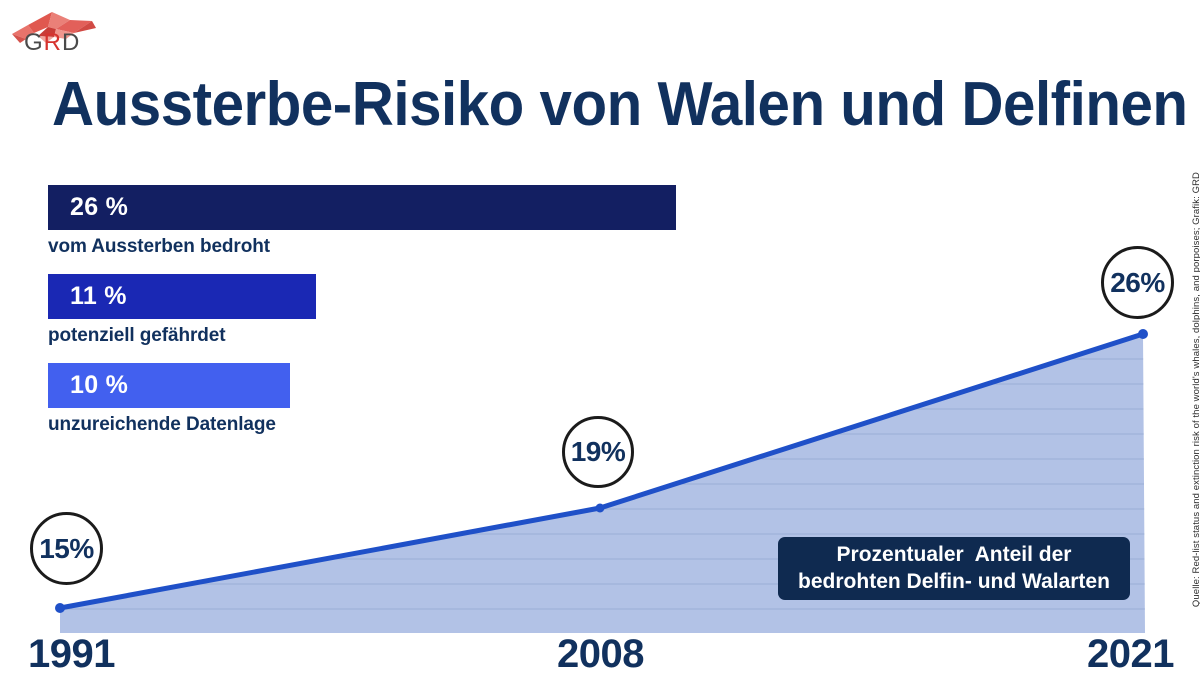 This screenshot has height=676, width=1200. I want to click on axis-label-2008: 2008, so click(600, 654).